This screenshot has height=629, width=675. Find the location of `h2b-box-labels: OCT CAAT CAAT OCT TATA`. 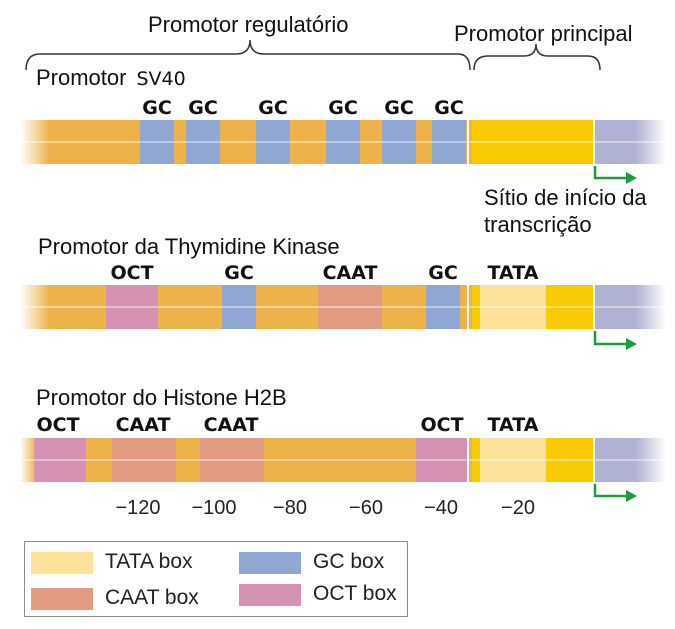

h2b-box-labels: OCT CAAT CAAT OCT TATA is located at coordinates (287, 425).